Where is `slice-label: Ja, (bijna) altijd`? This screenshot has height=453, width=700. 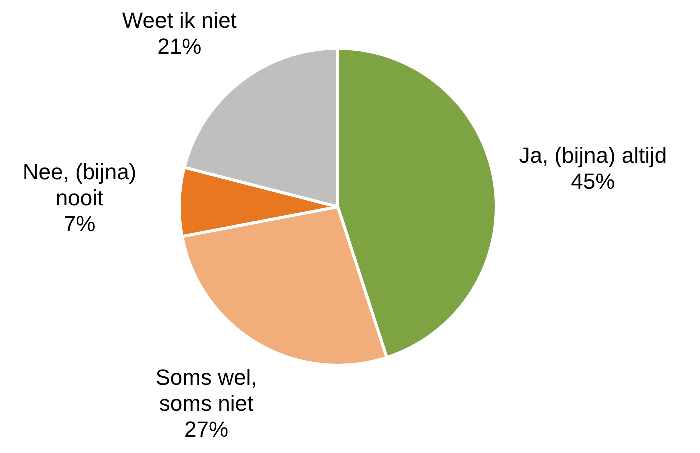
slice-label: Ja, (bijna) altijd is located at coordinates (593, 155).